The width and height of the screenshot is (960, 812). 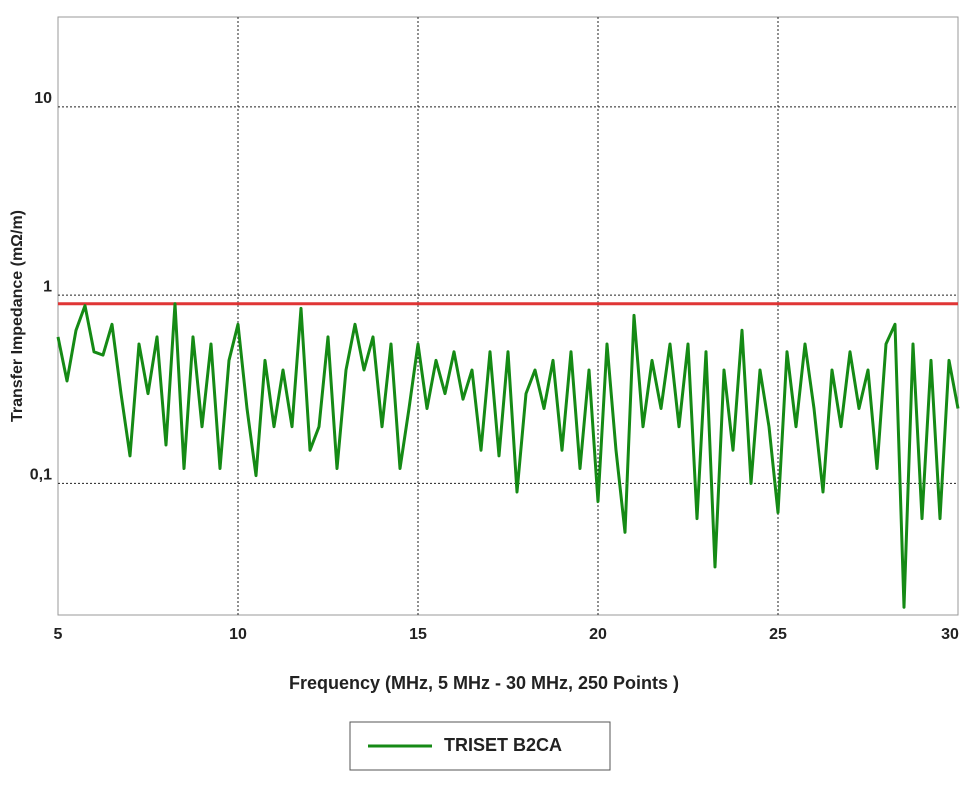 I want to click on x-tick-label: 15, so click(x=418, y=634).